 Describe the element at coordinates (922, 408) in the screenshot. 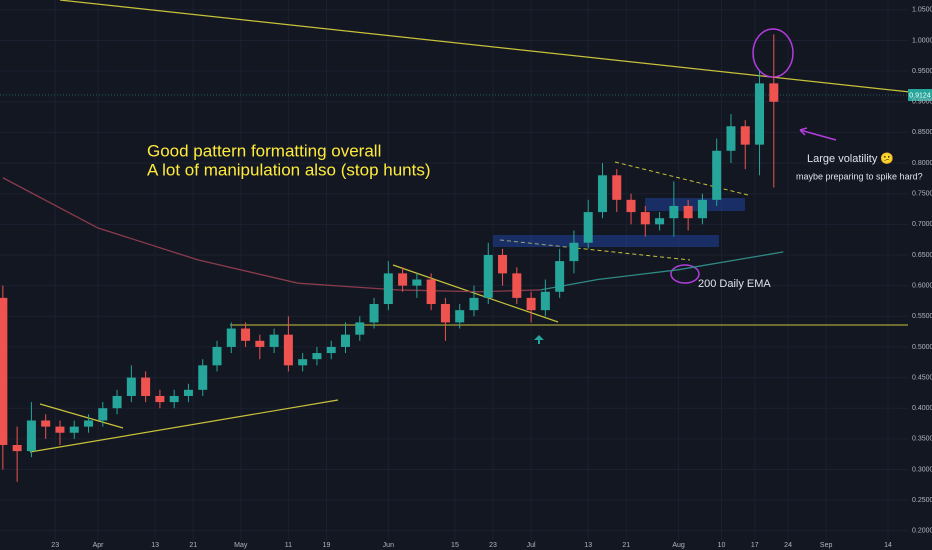

I see `y-tick-label: 0.4000` at that location.